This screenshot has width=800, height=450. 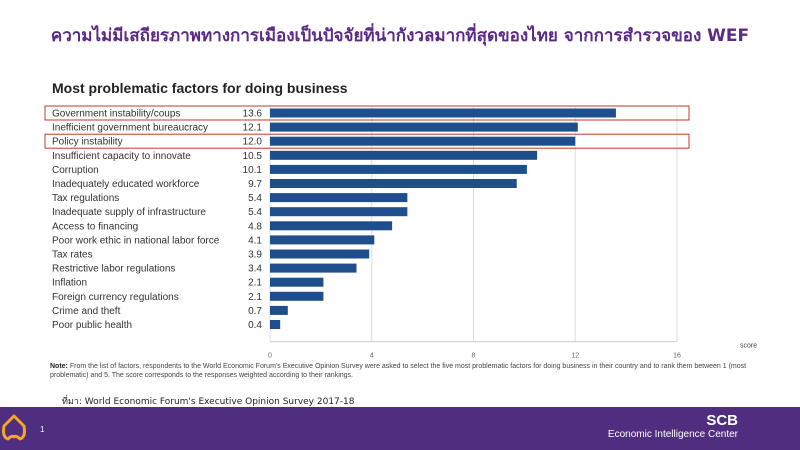 I want to click on category-label: Tax rates, so click(x=72, y=255).